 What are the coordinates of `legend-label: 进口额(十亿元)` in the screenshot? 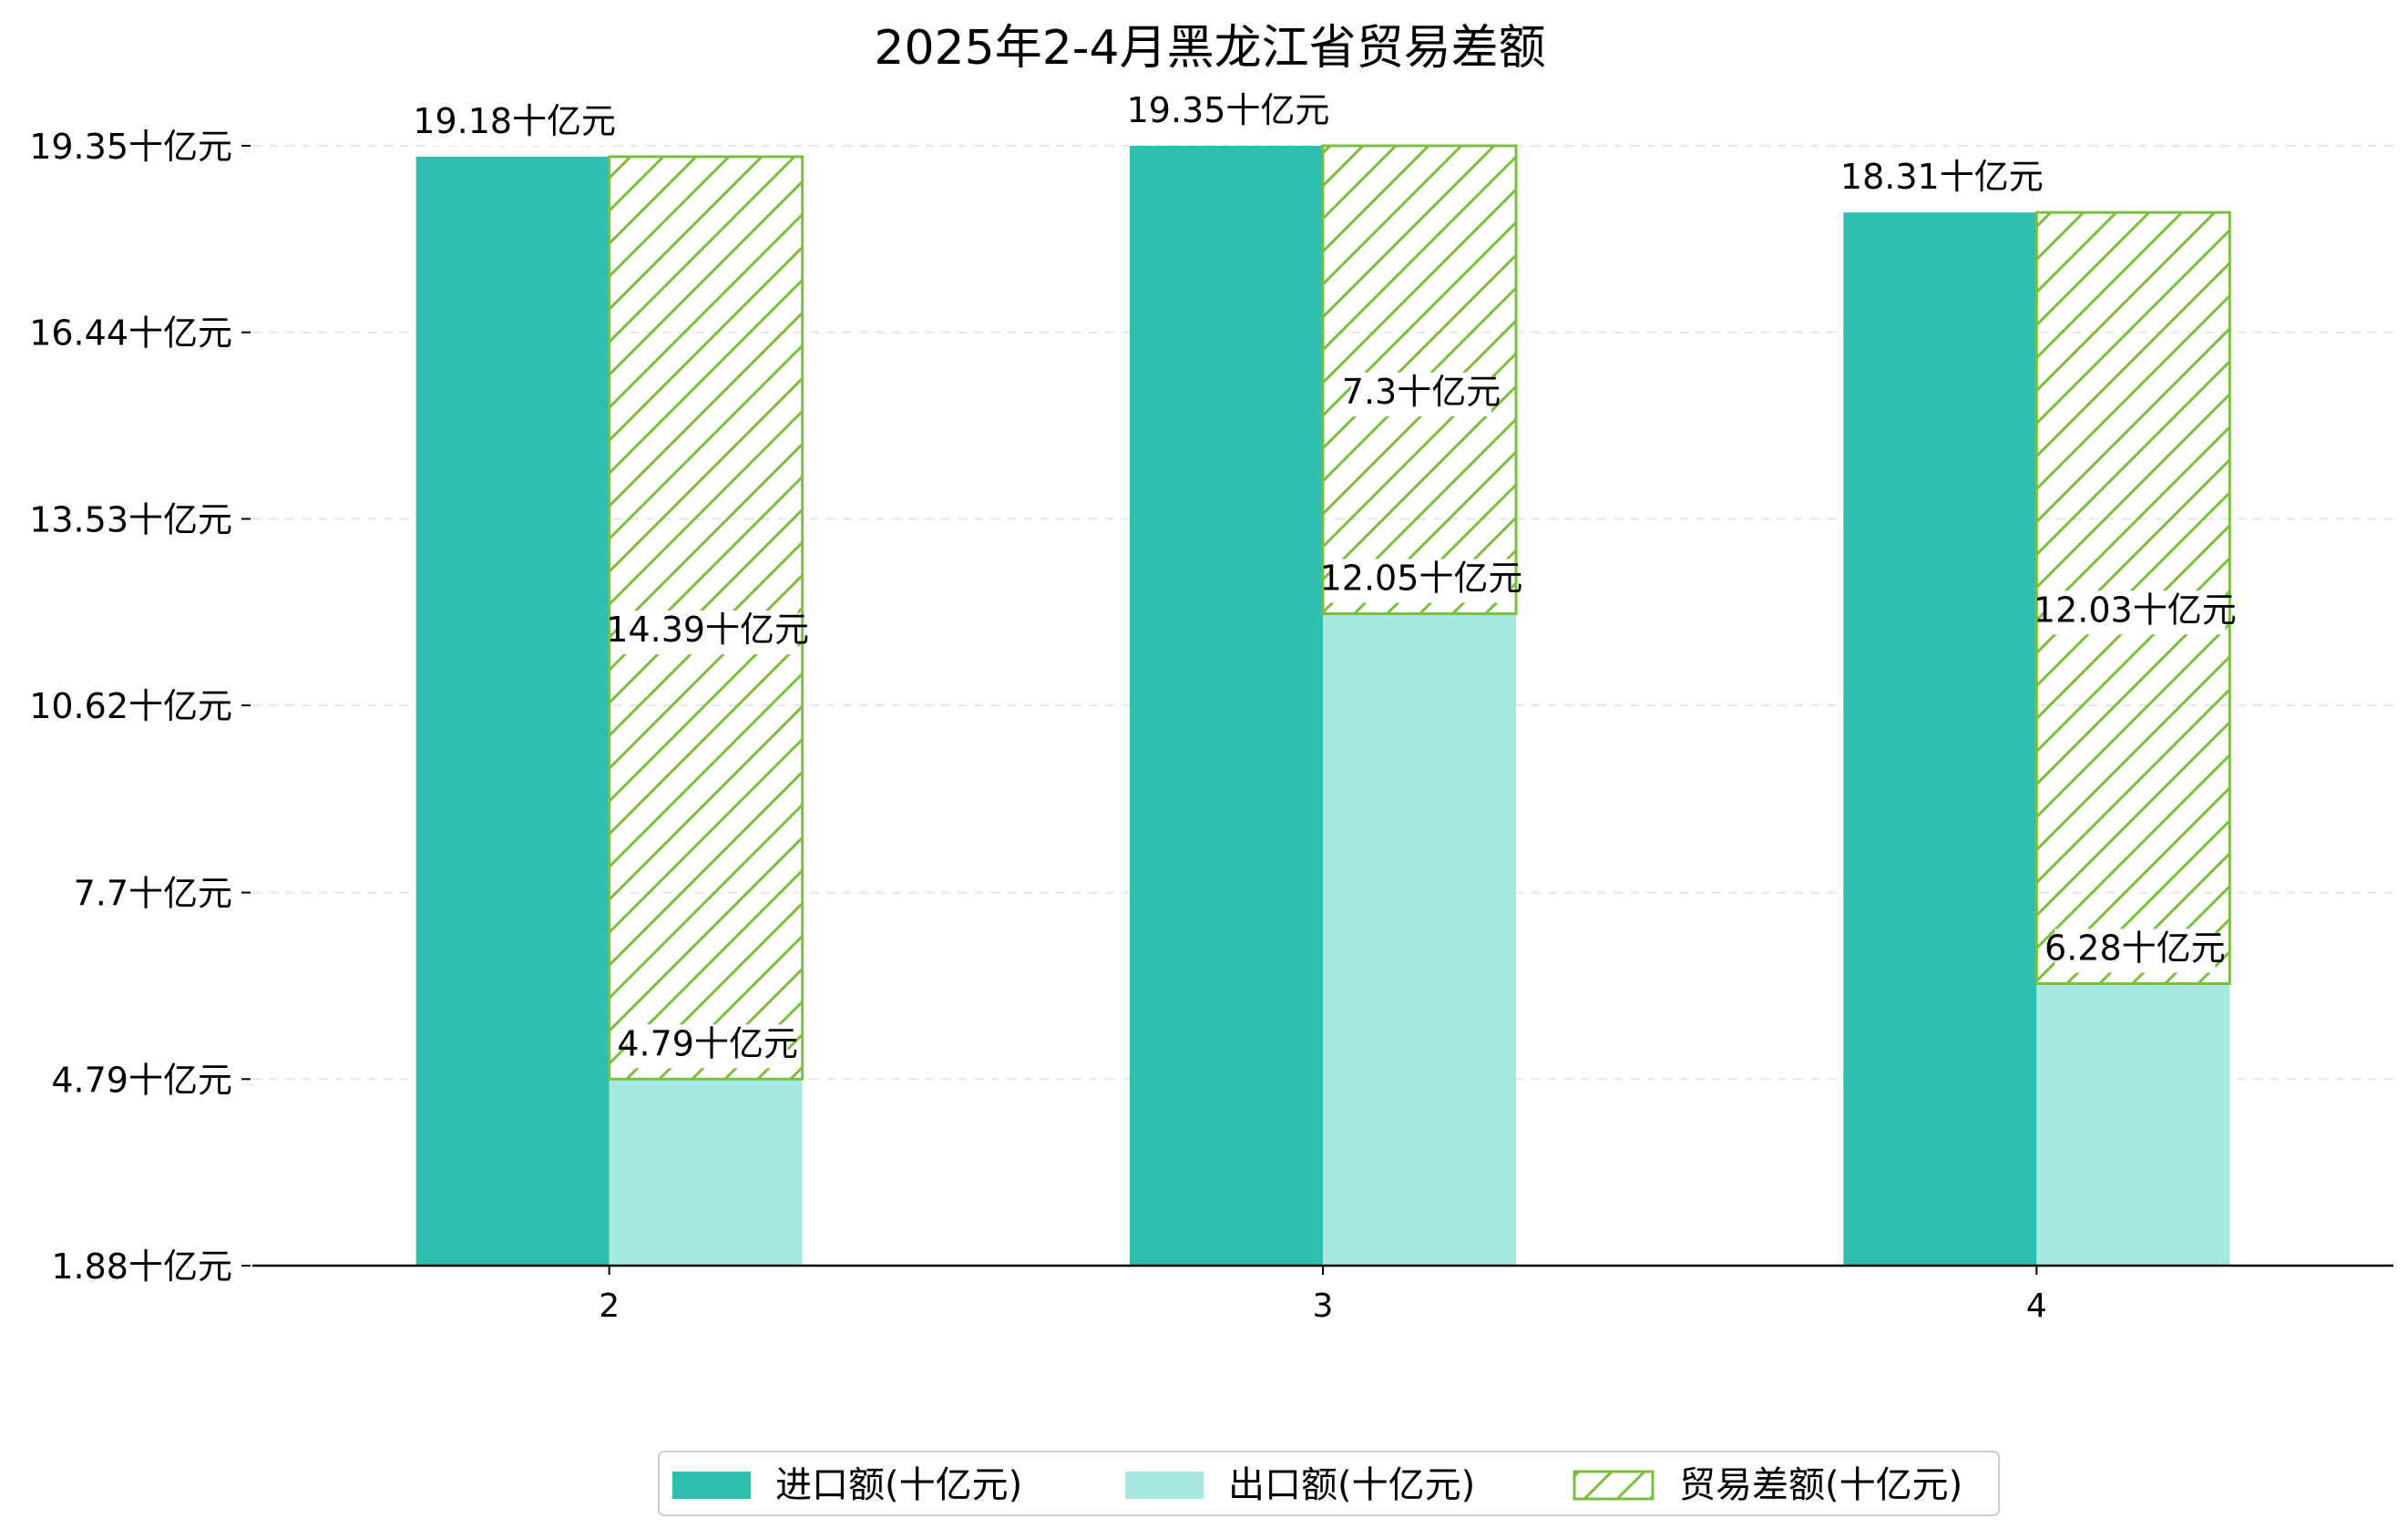 It's located at (898, 1485).